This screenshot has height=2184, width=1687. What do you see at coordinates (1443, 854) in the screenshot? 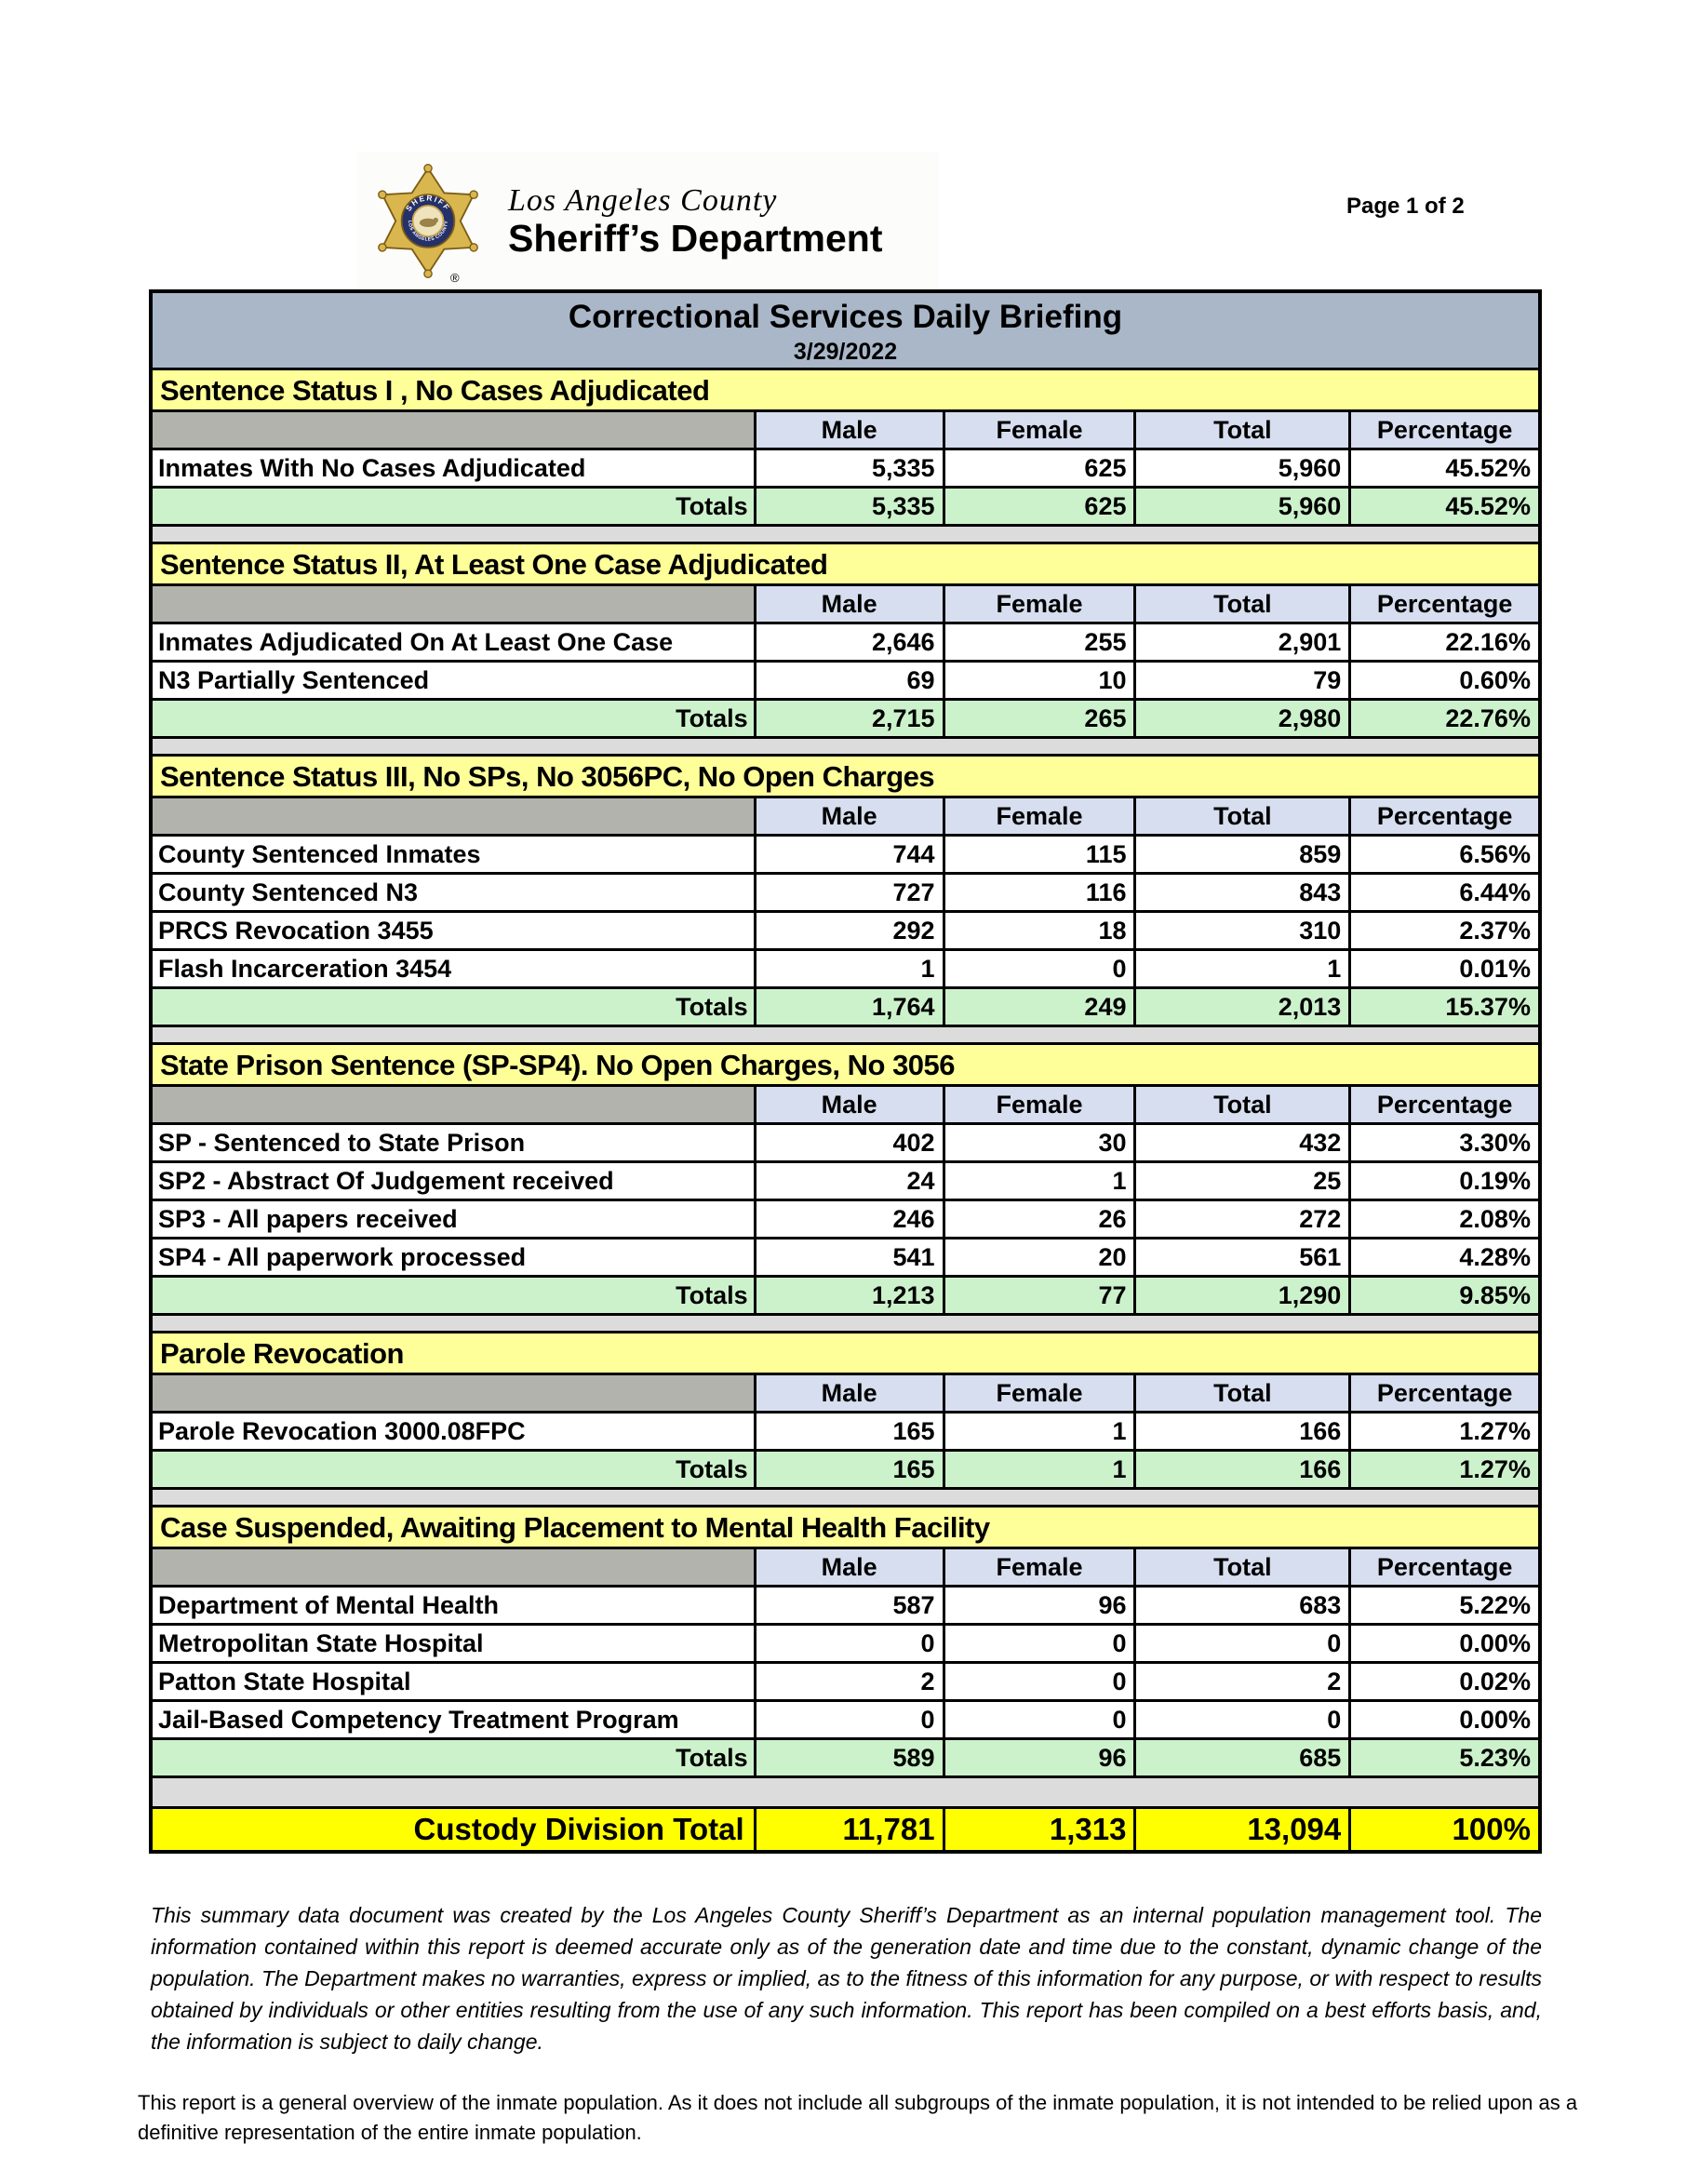
I see `value-cell: 6.56%` at bounding box center [1443, 854].